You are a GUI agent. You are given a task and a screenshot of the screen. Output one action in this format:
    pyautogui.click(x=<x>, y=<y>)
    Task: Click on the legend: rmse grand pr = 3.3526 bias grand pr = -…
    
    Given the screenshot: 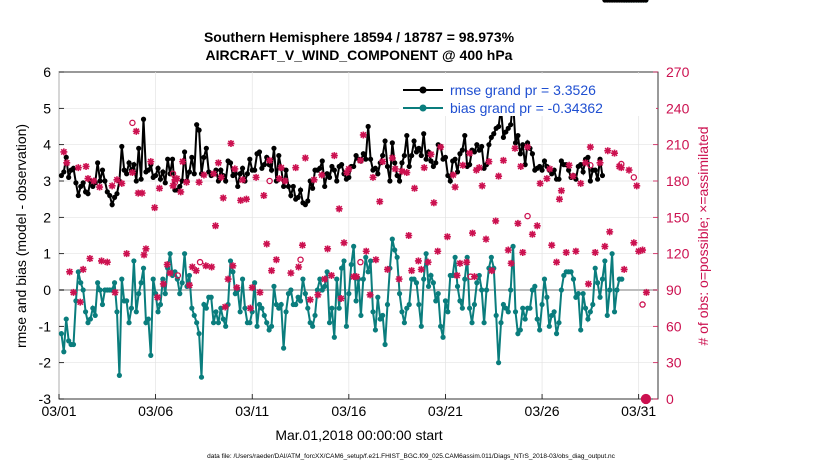 What is the action you would take?
    pyautogui.click(x=527, y=95)
    